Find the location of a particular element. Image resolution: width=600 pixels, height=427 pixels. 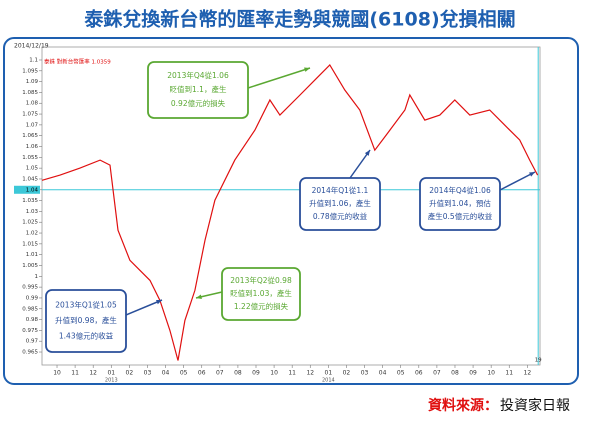

x-year-label: 2013 is located at coordinates (111, 381).